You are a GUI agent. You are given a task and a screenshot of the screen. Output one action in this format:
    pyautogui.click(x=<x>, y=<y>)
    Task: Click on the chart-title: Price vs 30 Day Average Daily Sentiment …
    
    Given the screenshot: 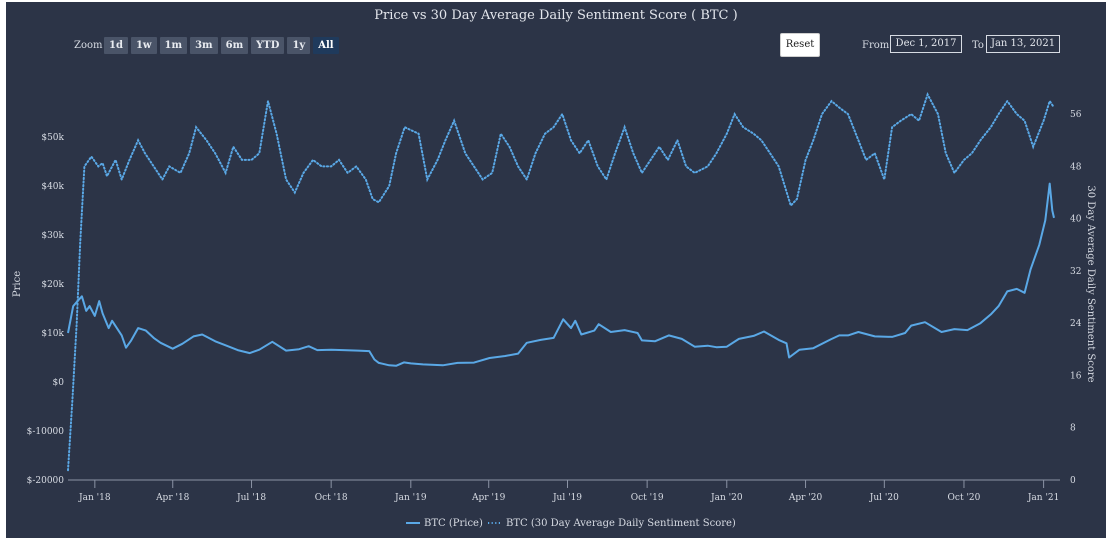 What is the action you would take?
    pyautogui.click(x=556, y=15)
    